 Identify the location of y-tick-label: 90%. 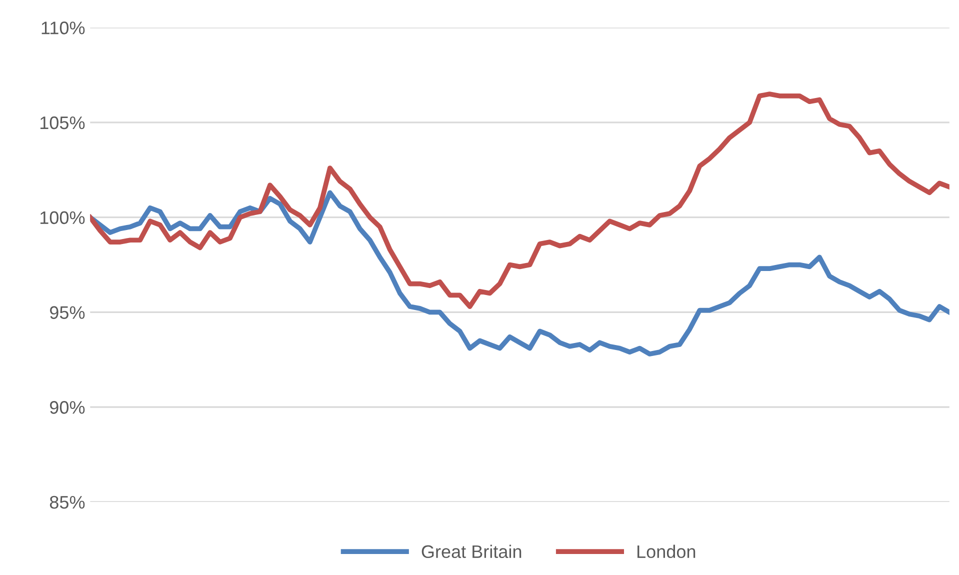
(67, 407).